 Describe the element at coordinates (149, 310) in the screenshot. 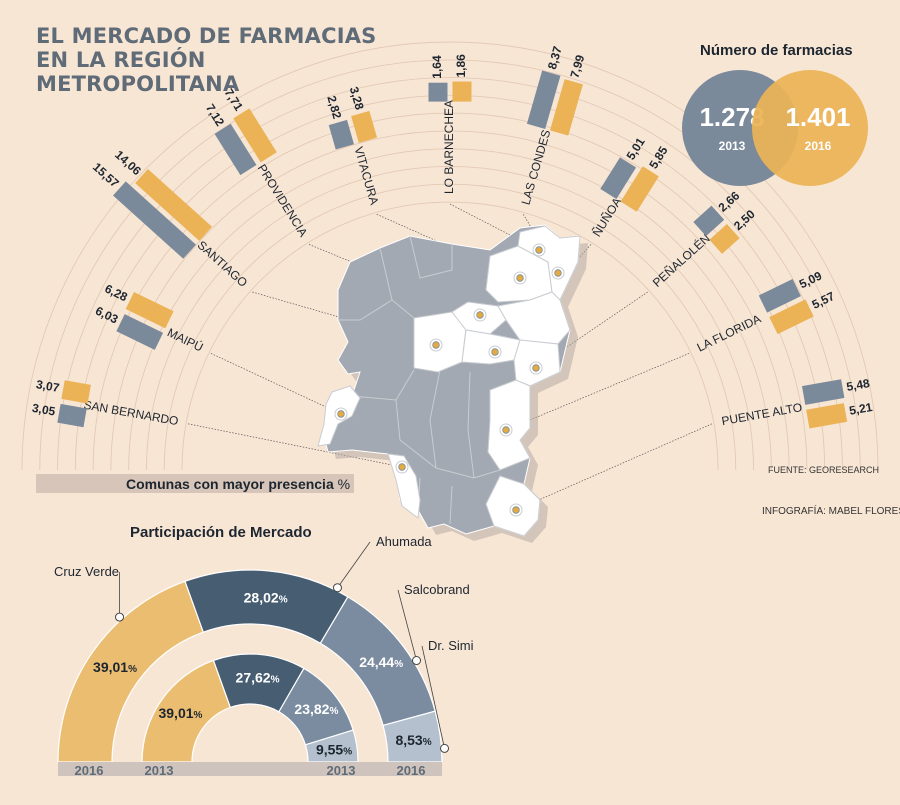

I see `bar-2016-maipu` at that location.